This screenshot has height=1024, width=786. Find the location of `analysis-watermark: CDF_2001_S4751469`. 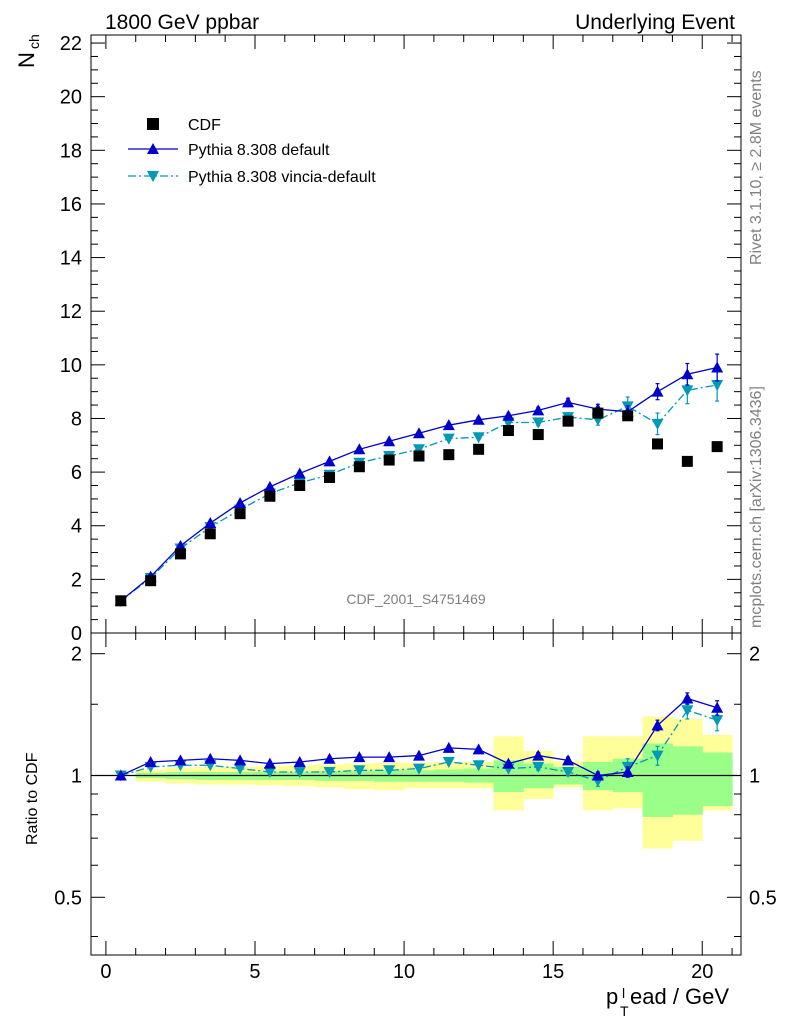

analysis-watermark: CDF_2001_S4751469 is located at coordinates (416, 599).